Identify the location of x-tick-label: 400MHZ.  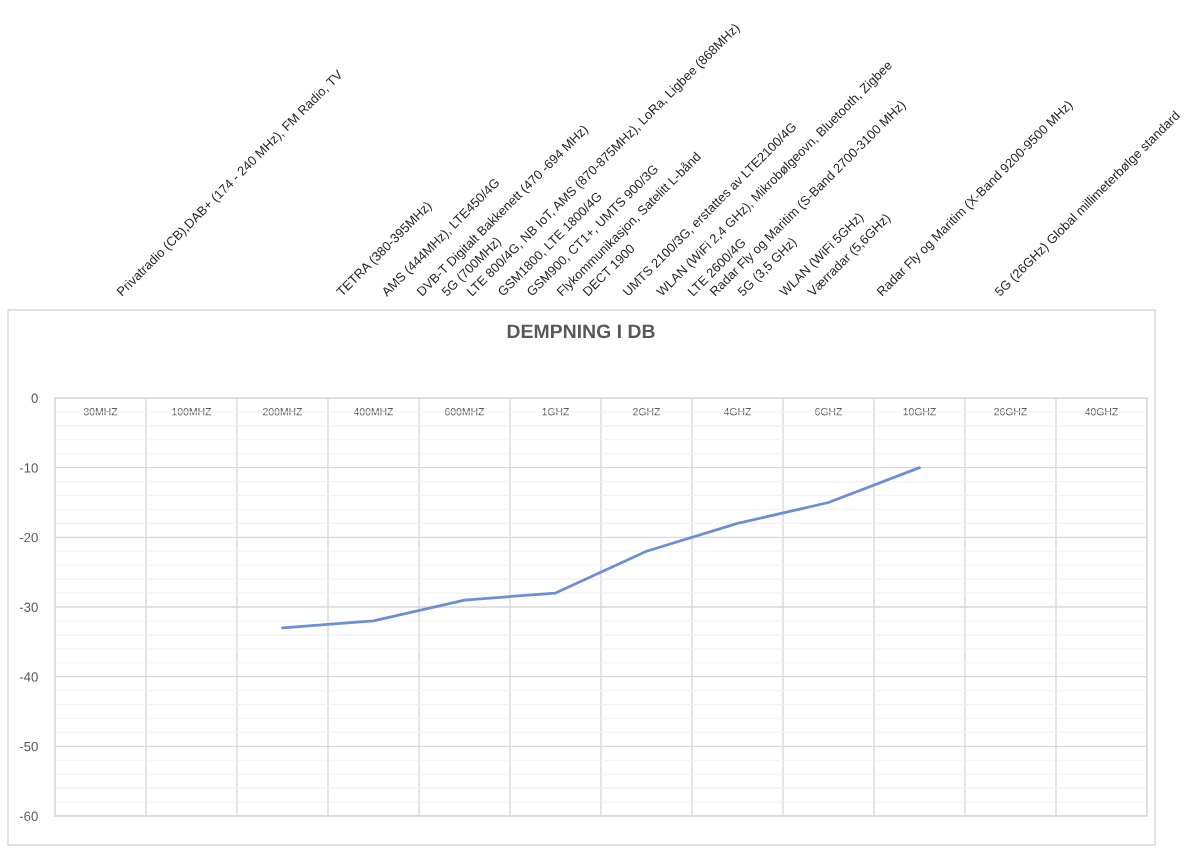
(373, 412).